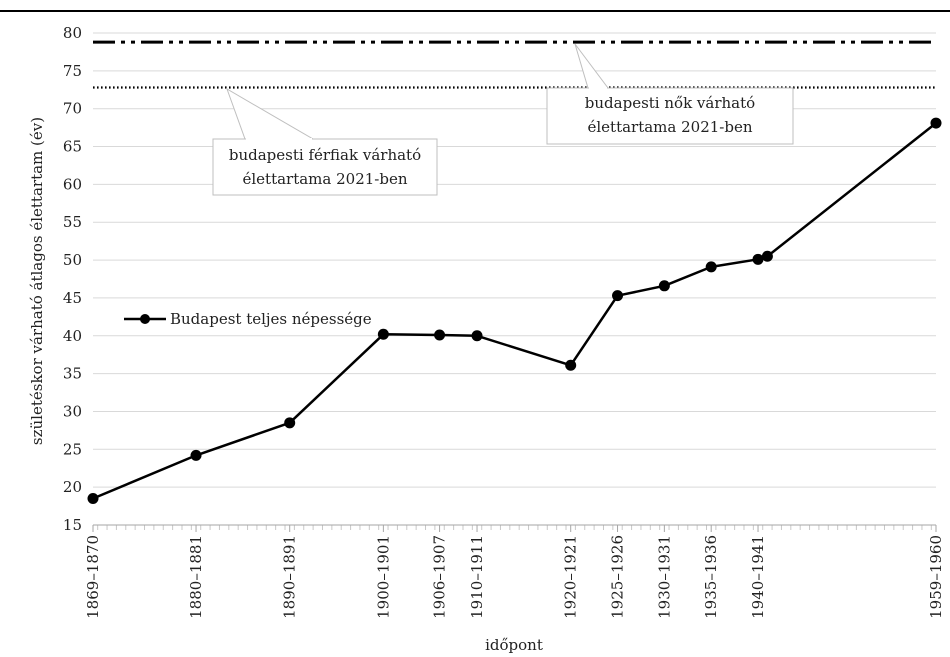 This screenshot has height=657, width=950. Describe the element at coordinates (591, 66) in the screenshot. I see `callout-women-pointer` at that location.